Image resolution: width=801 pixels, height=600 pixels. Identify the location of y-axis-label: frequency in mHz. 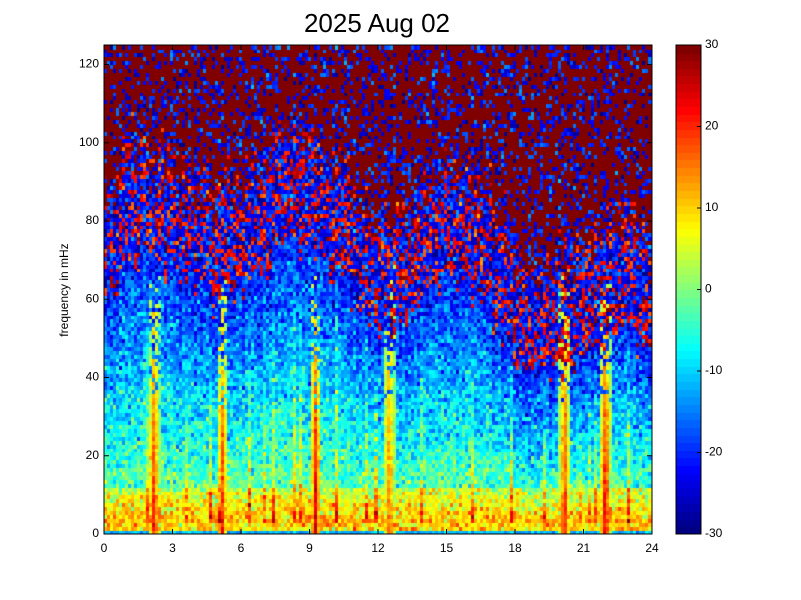
(64, 289).